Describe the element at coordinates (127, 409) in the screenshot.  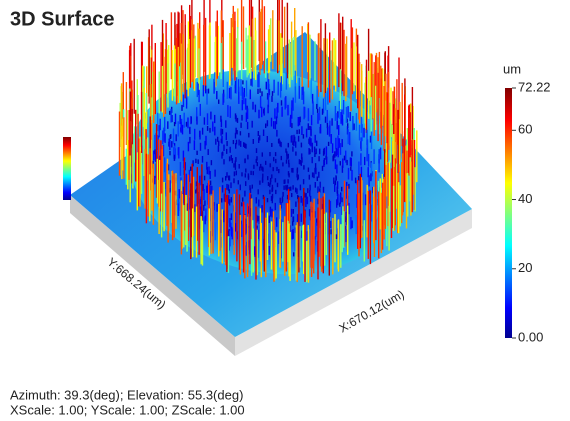
I see `annotation: XScale: 1.00; YScale: 1.00; ZScale: 1.00` at that location.